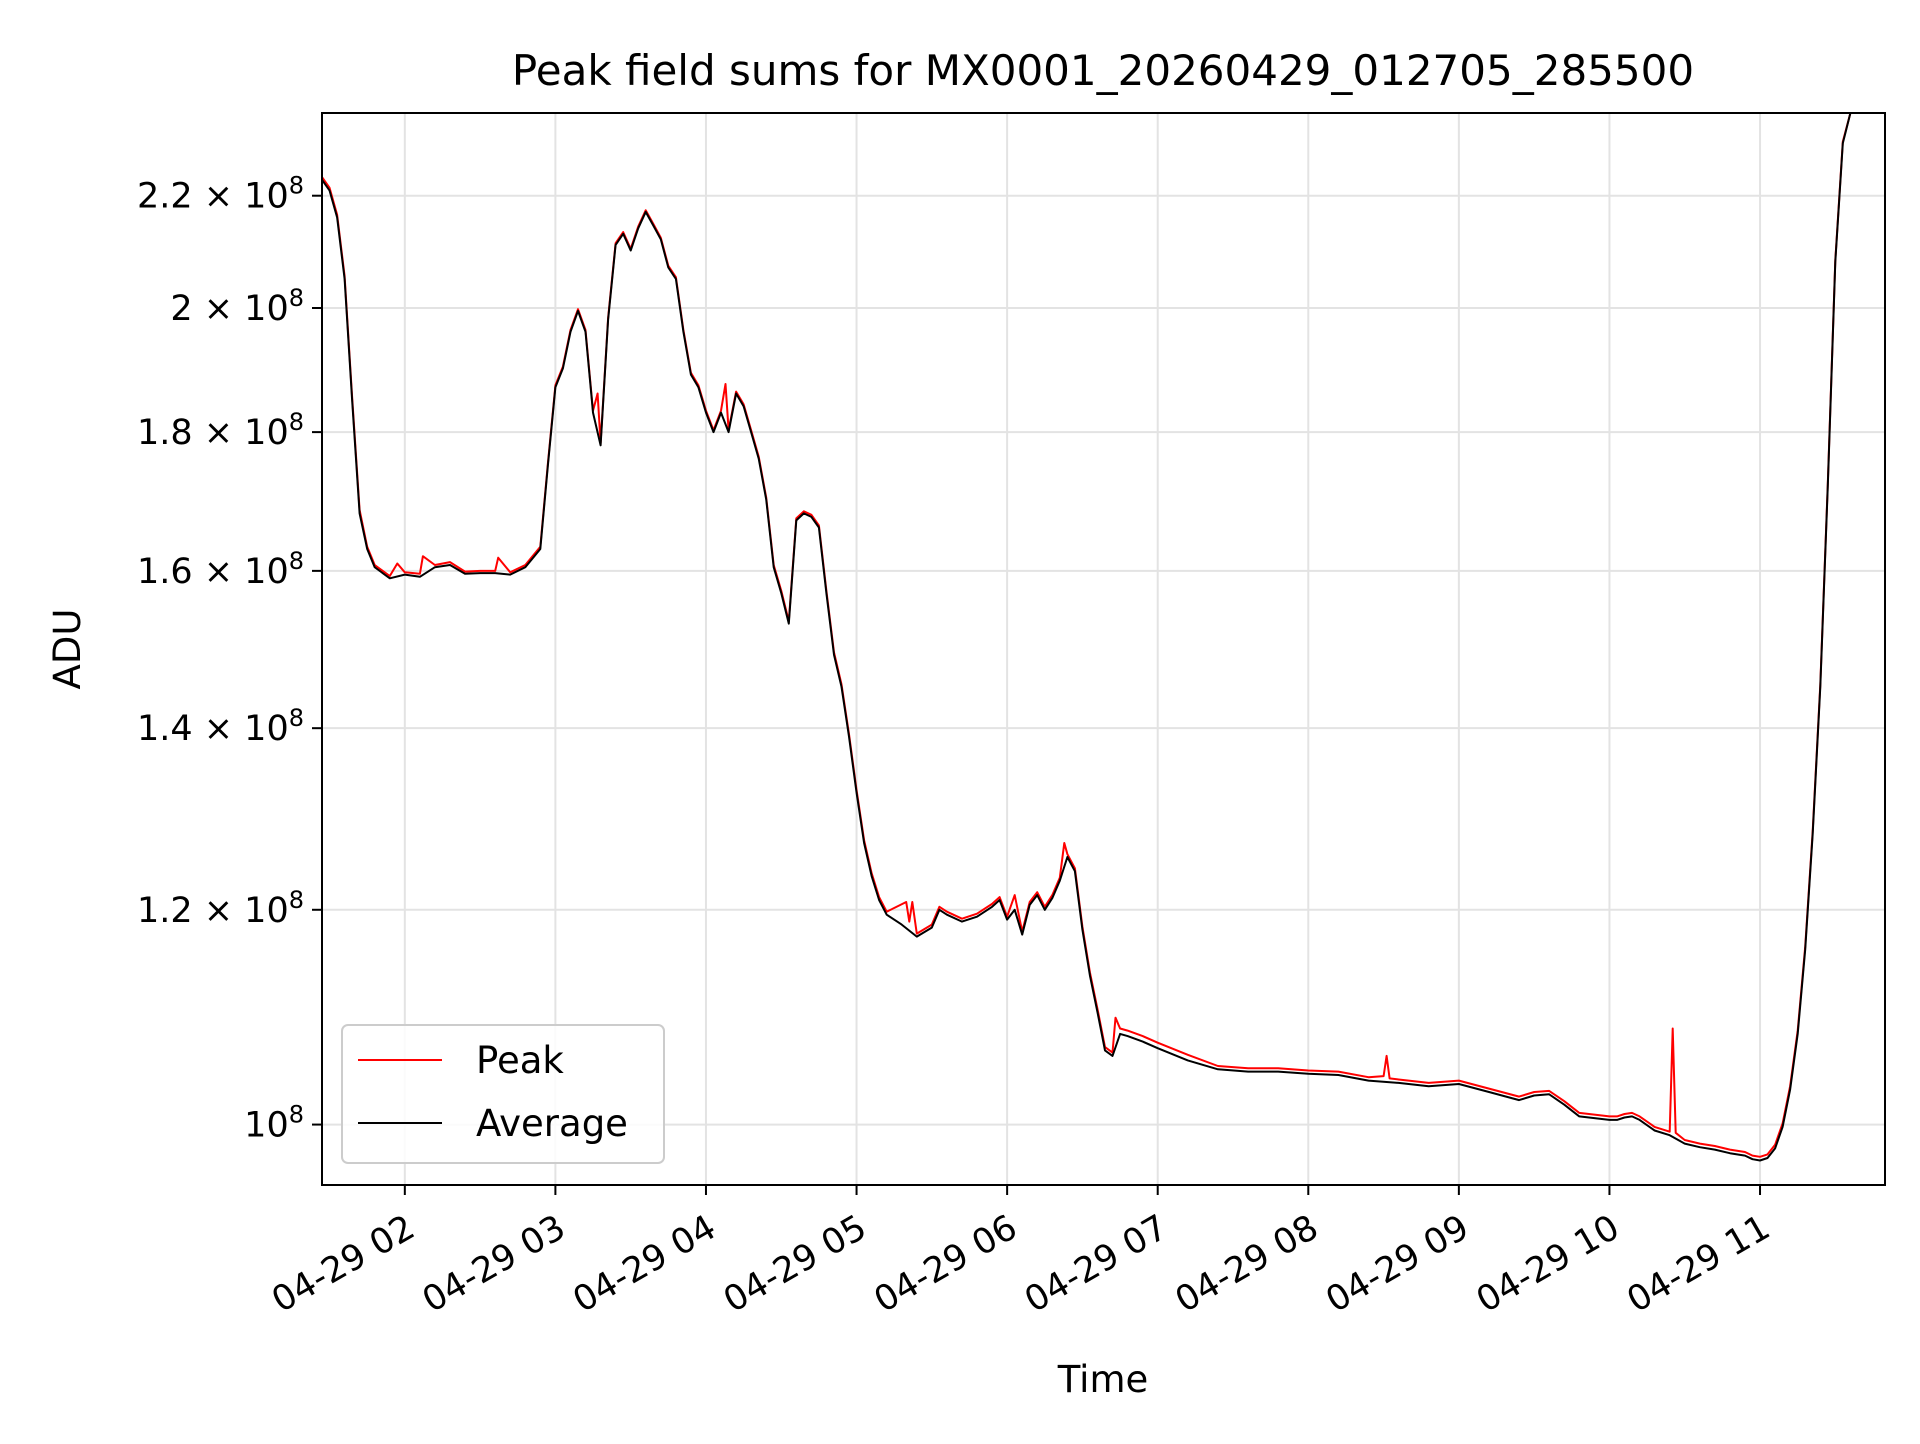  I want to click on legend-label-average: Average, so click(552, 1123).